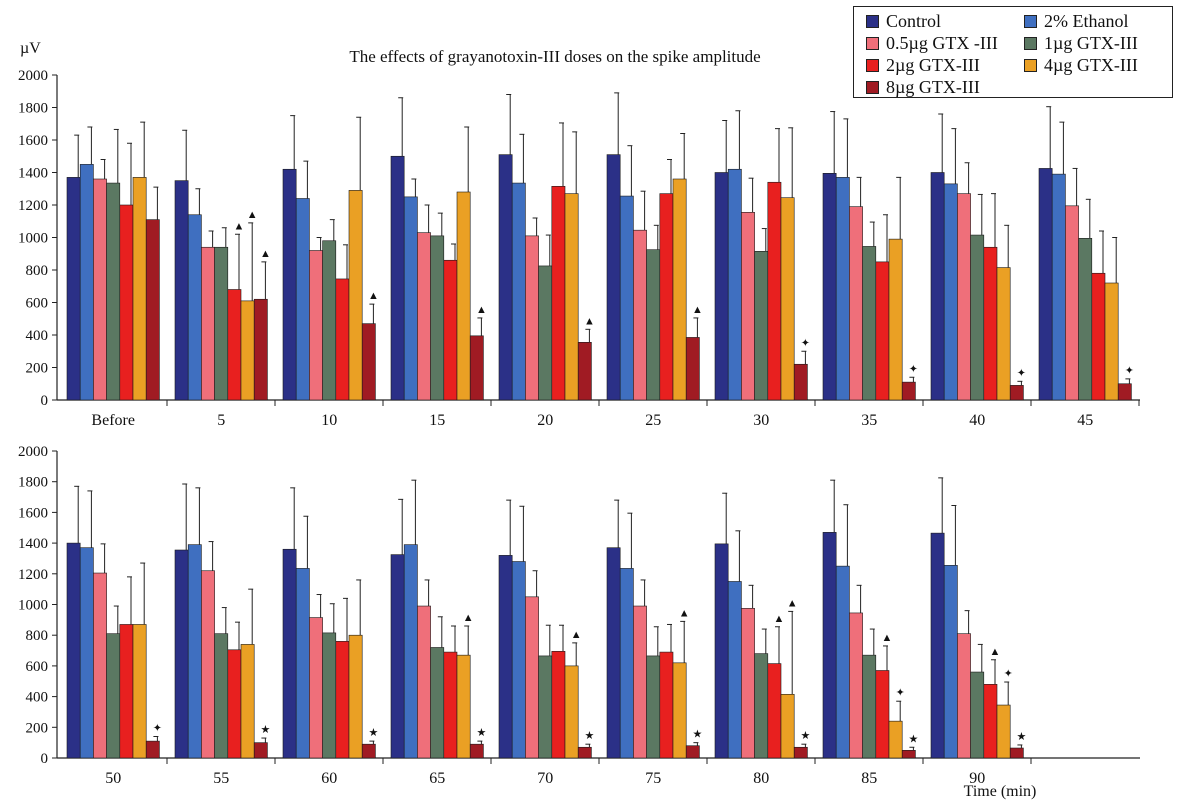 Image resolution: width=1185 pixels, height=802 pixels. Describe the element at coordinates (545, 778) in the screenshot. I see `x-tick-label: 70` at that location.